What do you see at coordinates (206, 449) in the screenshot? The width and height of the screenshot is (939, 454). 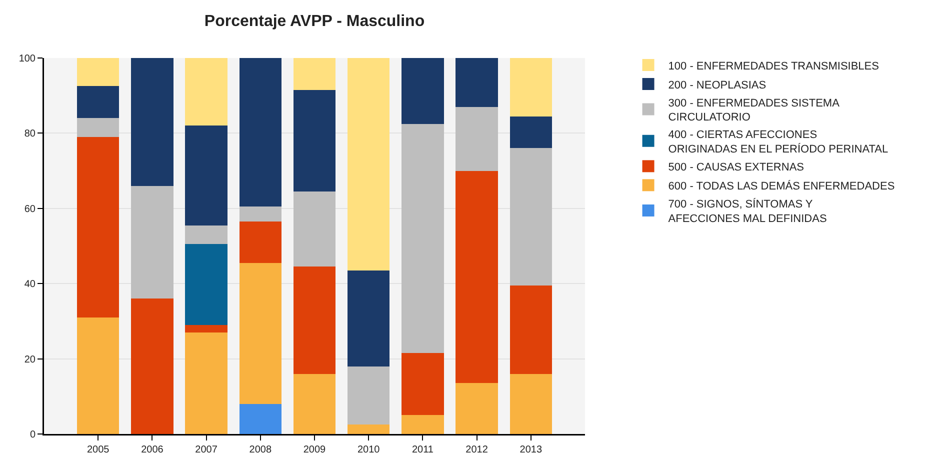 I see `x-tick-label: 2007` at bounding box center [206, 449].